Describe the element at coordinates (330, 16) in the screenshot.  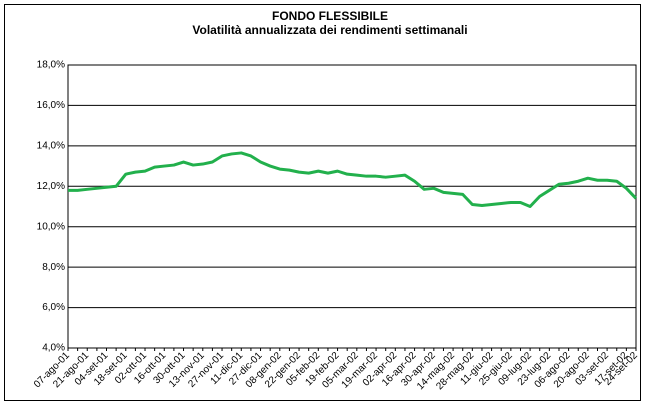
I see `chart-title: FONDO FLESSIBILE` at that location.